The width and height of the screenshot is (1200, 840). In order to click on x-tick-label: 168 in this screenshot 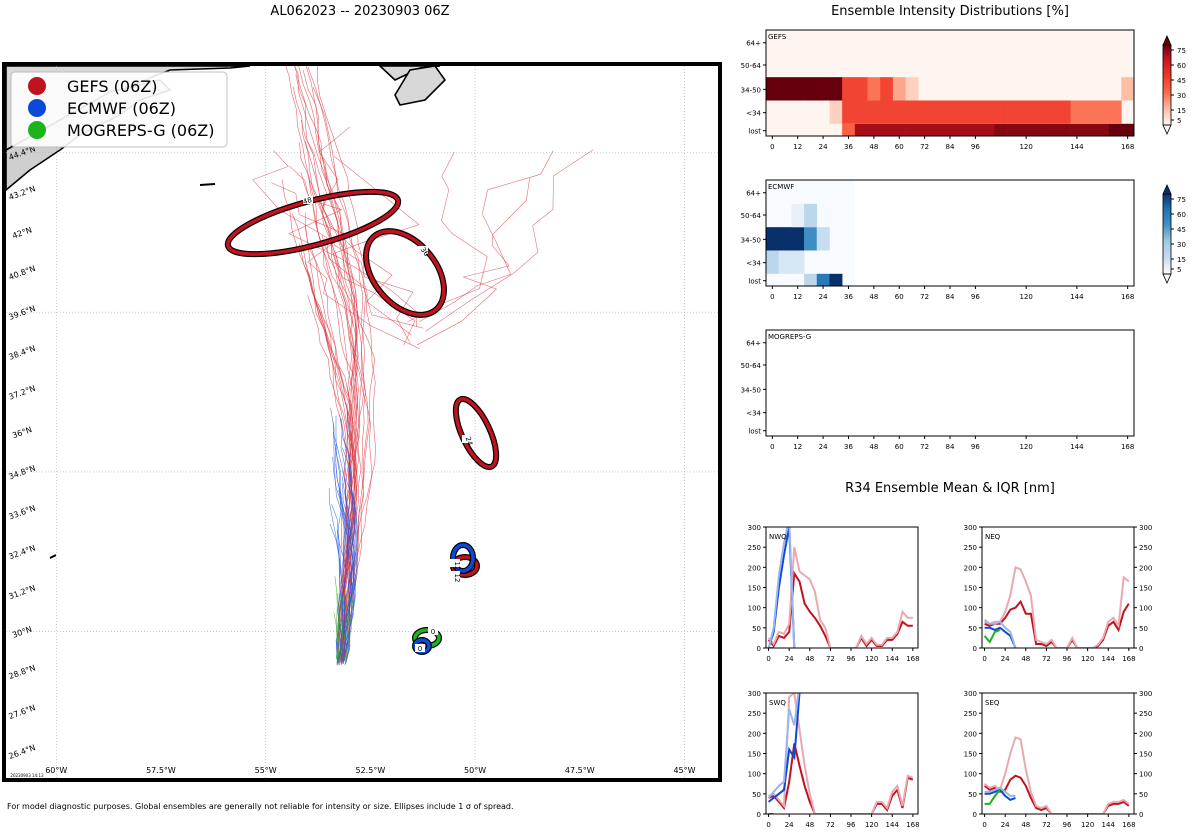, I will do `click(1127, 147)`.